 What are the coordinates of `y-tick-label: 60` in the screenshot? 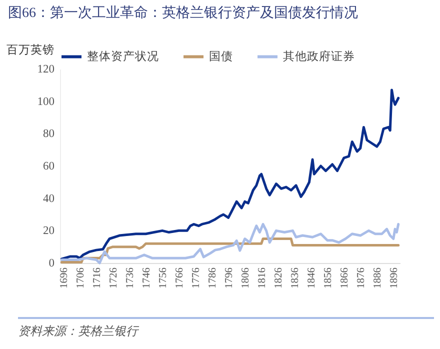 It's located at (49, 166).